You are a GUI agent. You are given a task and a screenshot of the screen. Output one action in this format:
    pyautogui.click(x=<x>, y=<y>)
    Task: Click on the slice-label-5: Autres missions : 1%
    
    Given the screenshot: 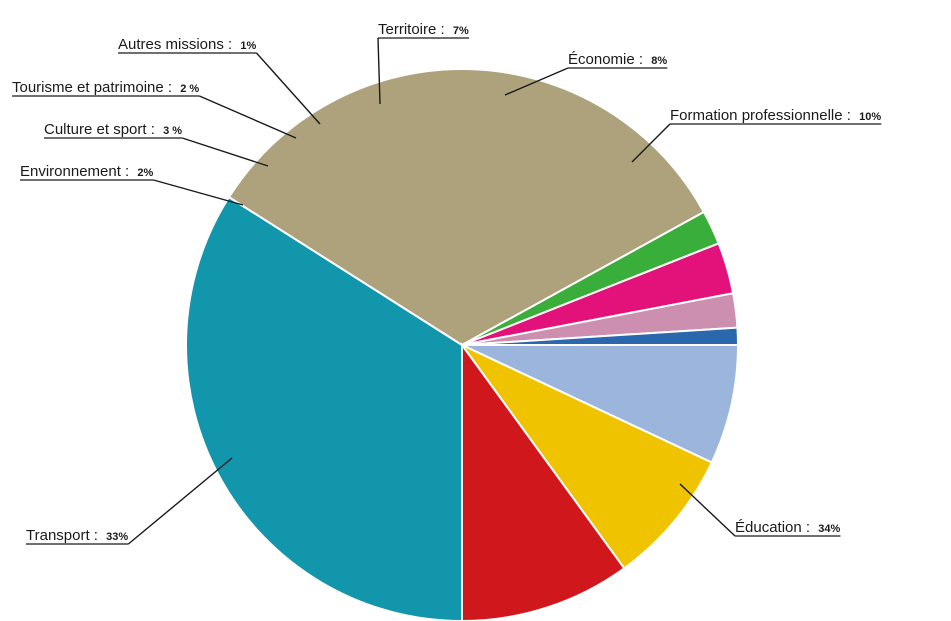 What is the action you would take?
    pyautogui.click(x=219, y=80)
    